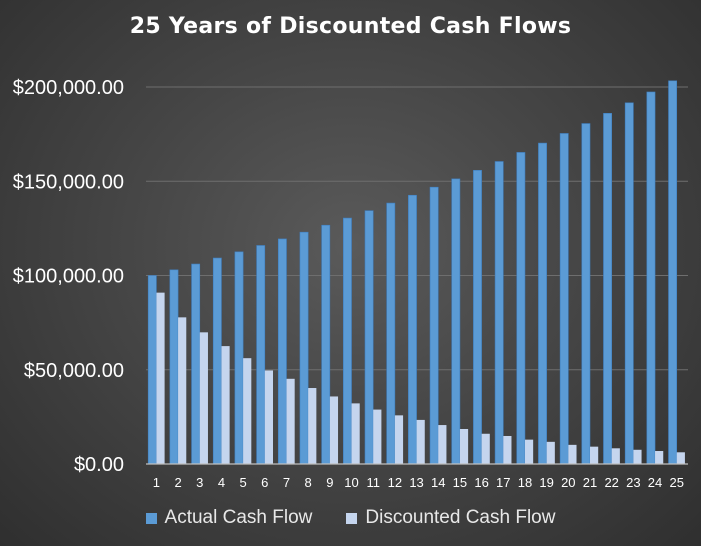  I want to click on legend-label-discounted: Discounted Cash Flow, so click(460, 517).